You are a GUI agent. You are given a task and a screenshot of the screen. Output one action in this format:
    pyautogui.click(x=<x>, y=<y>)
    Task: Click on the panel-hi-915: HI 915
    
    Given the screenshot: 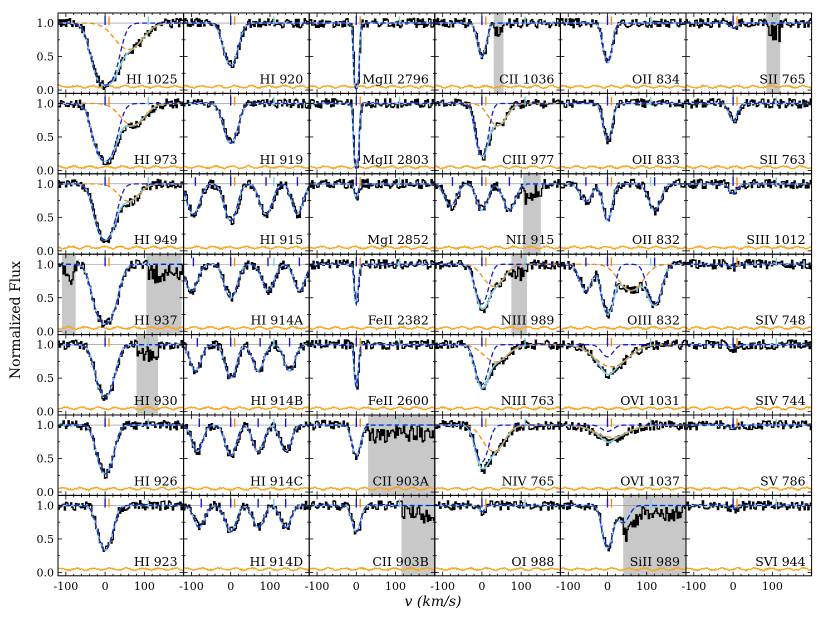 What is the action you would take?
    pyautogui.click(x=246, y=214)
    